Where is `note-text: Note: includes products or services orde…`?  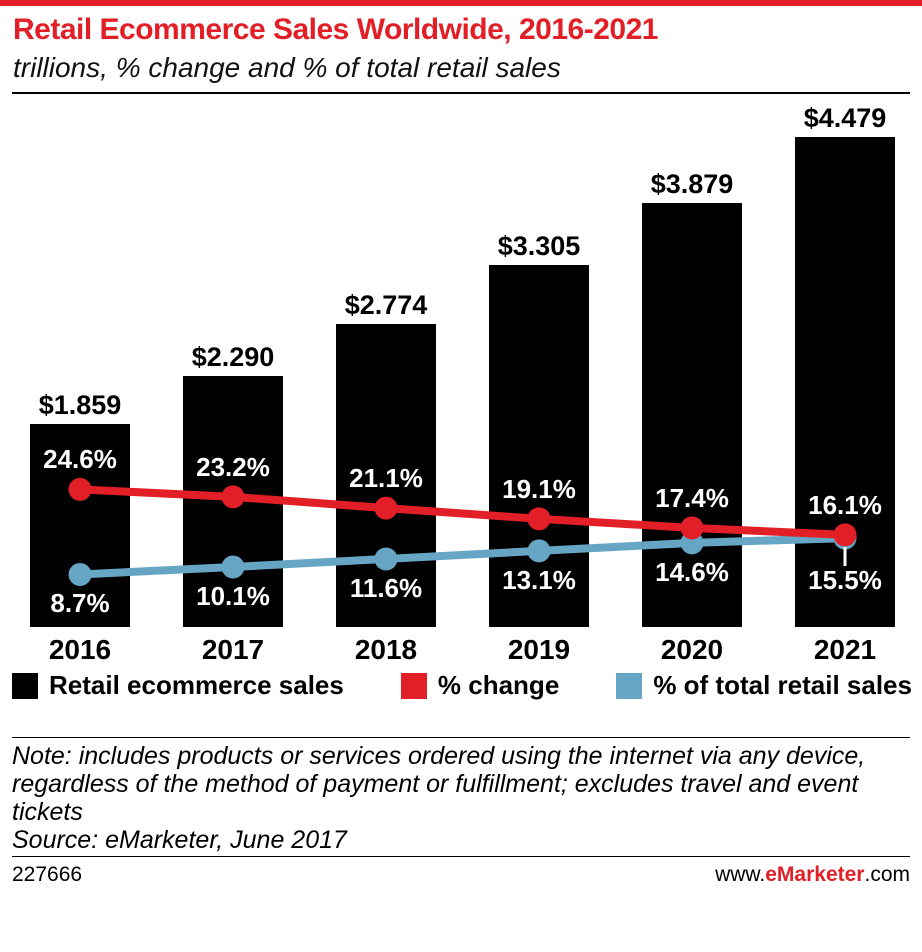
note-text: Note: includes products or services orde… is located at coordinates (439, 784).